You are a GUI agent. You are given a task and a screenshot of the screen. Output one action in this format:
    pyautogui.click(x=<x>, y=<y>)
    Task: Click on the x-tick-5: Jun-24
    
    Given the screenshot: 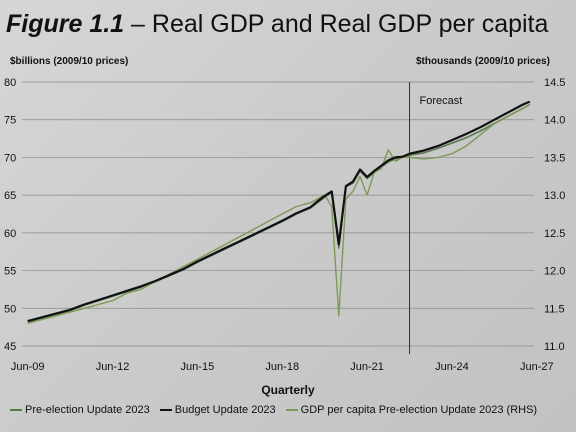 What is the action you would take?
    pyautogui.click(x=452, y=367)
    